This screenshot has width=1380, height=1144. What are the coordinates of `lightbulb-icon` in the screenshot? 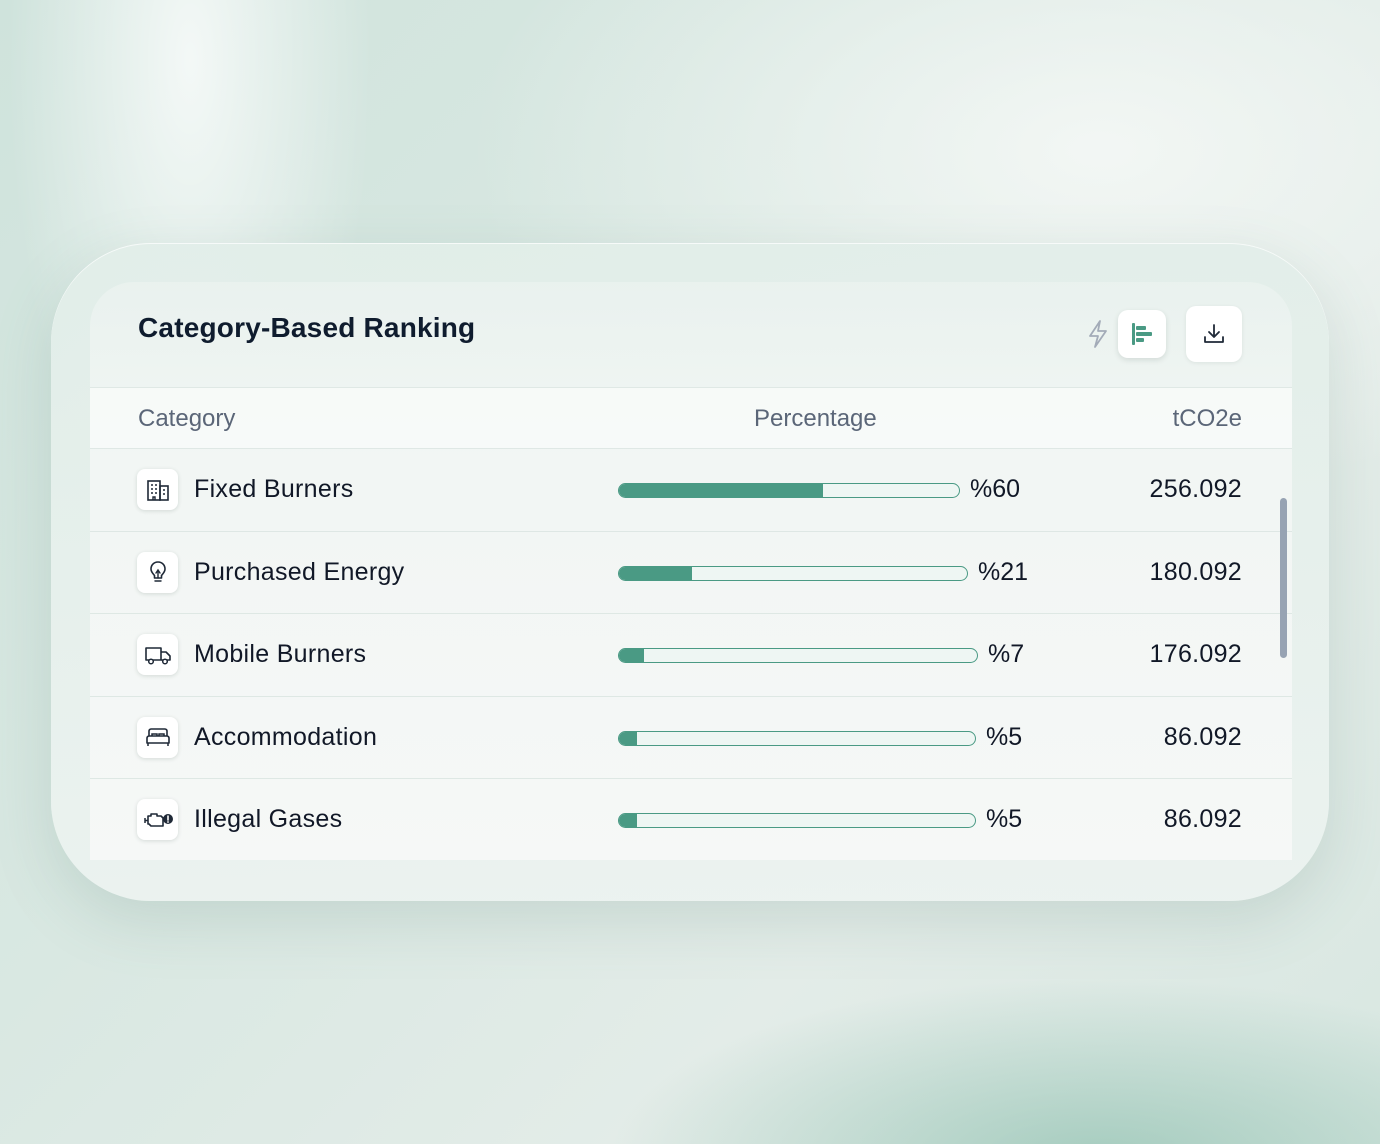 It's located at (157, 571).